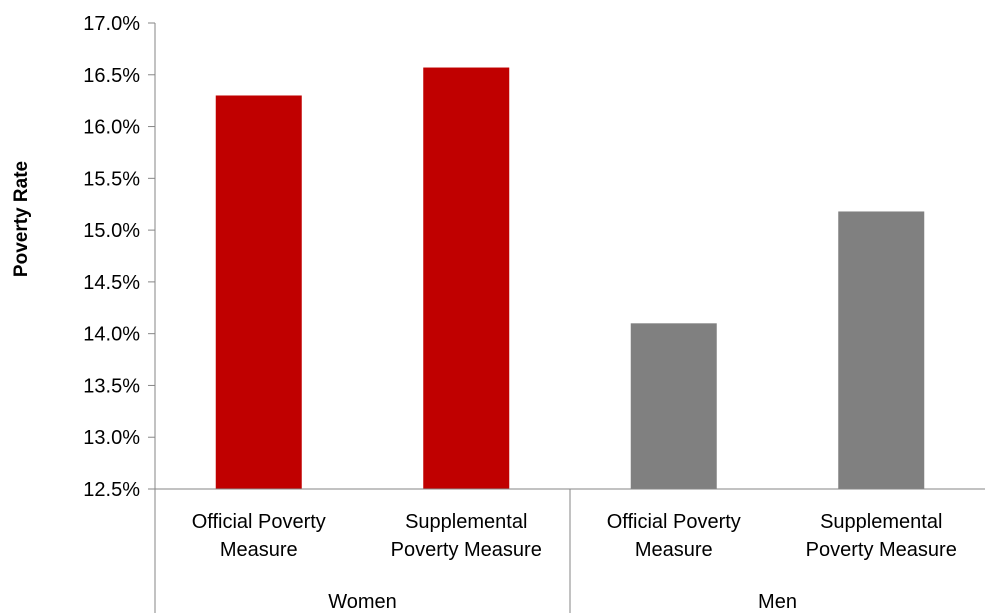 The width and height of the screenshot is (986, 613). I want to click on y-tick-label: 16.0%, so click(111, 128).